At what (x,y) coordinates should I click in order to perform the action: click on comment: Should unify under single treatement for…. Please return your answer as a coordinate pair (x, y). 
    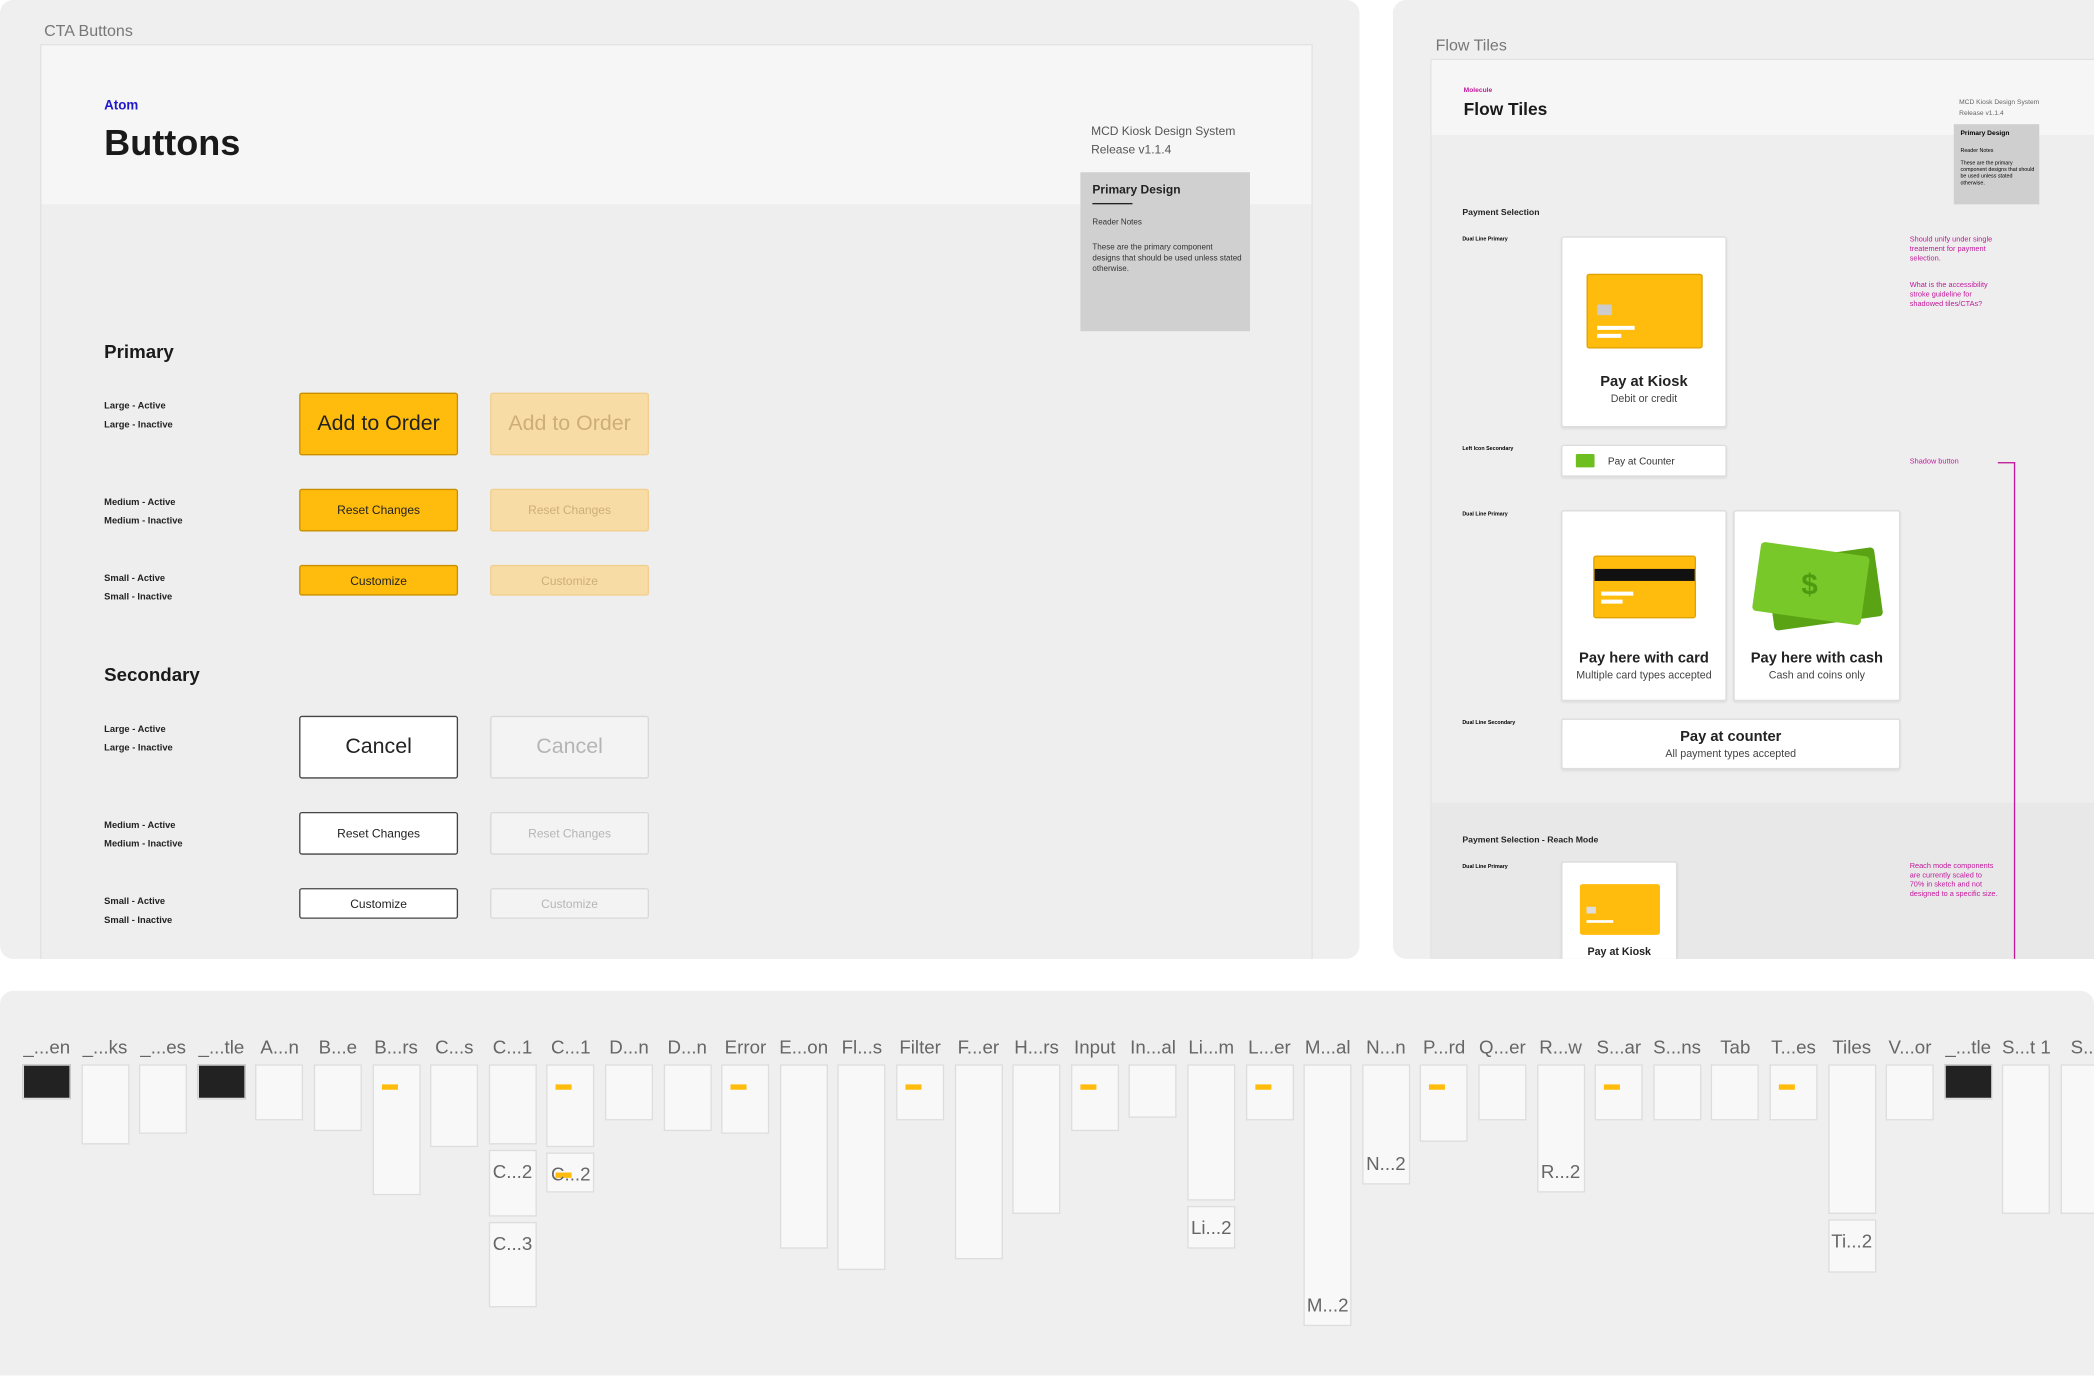
    Looking at the image, I should click on (1951, 250).